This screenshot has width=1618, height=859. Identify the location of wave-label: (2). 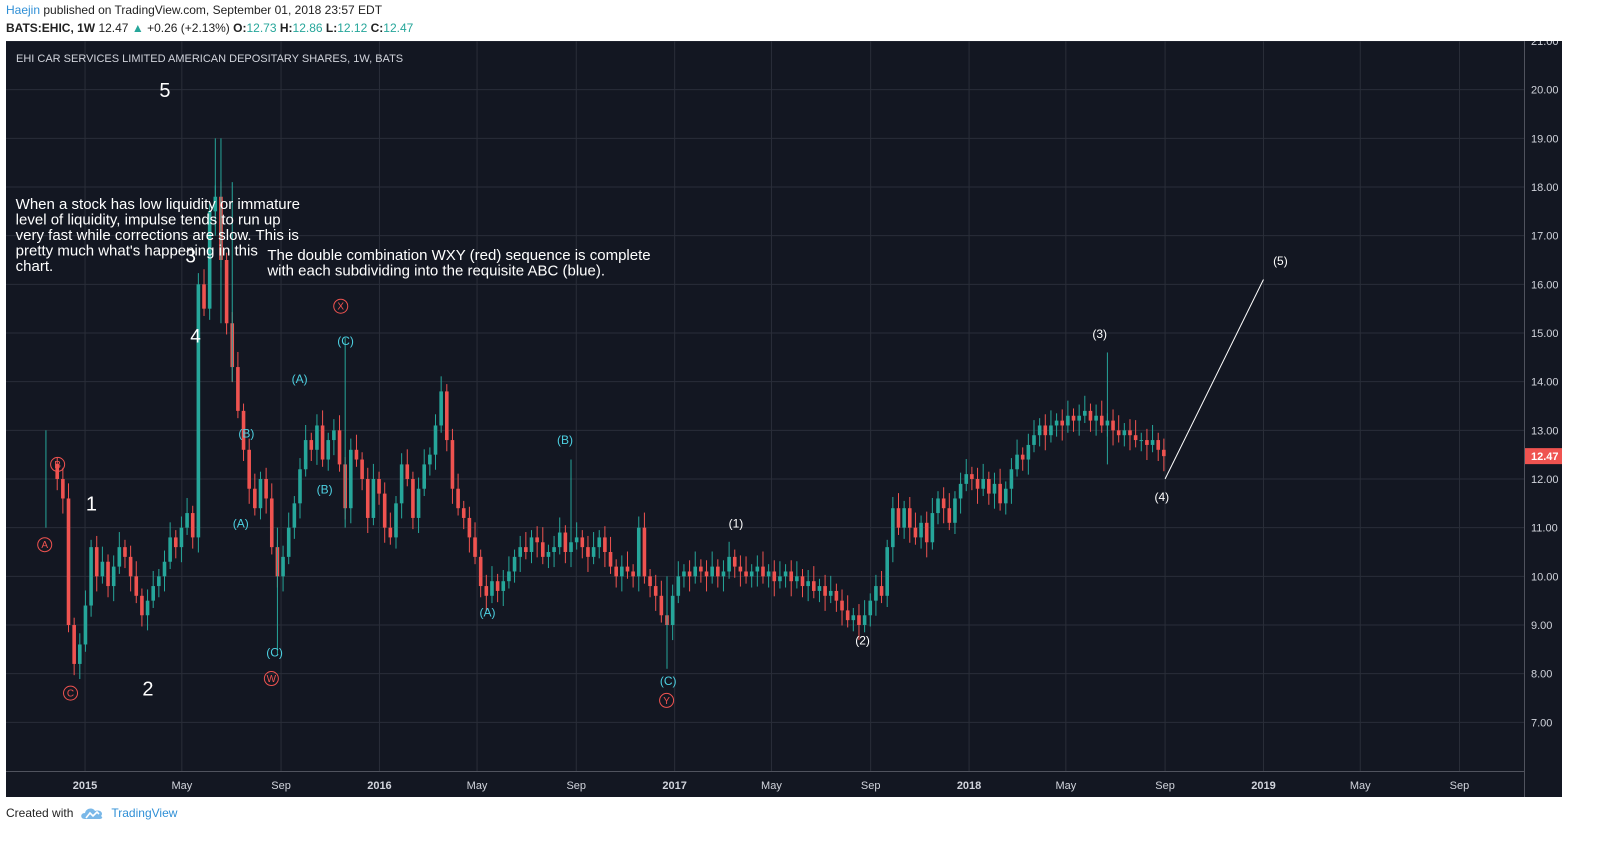
(862, 640).